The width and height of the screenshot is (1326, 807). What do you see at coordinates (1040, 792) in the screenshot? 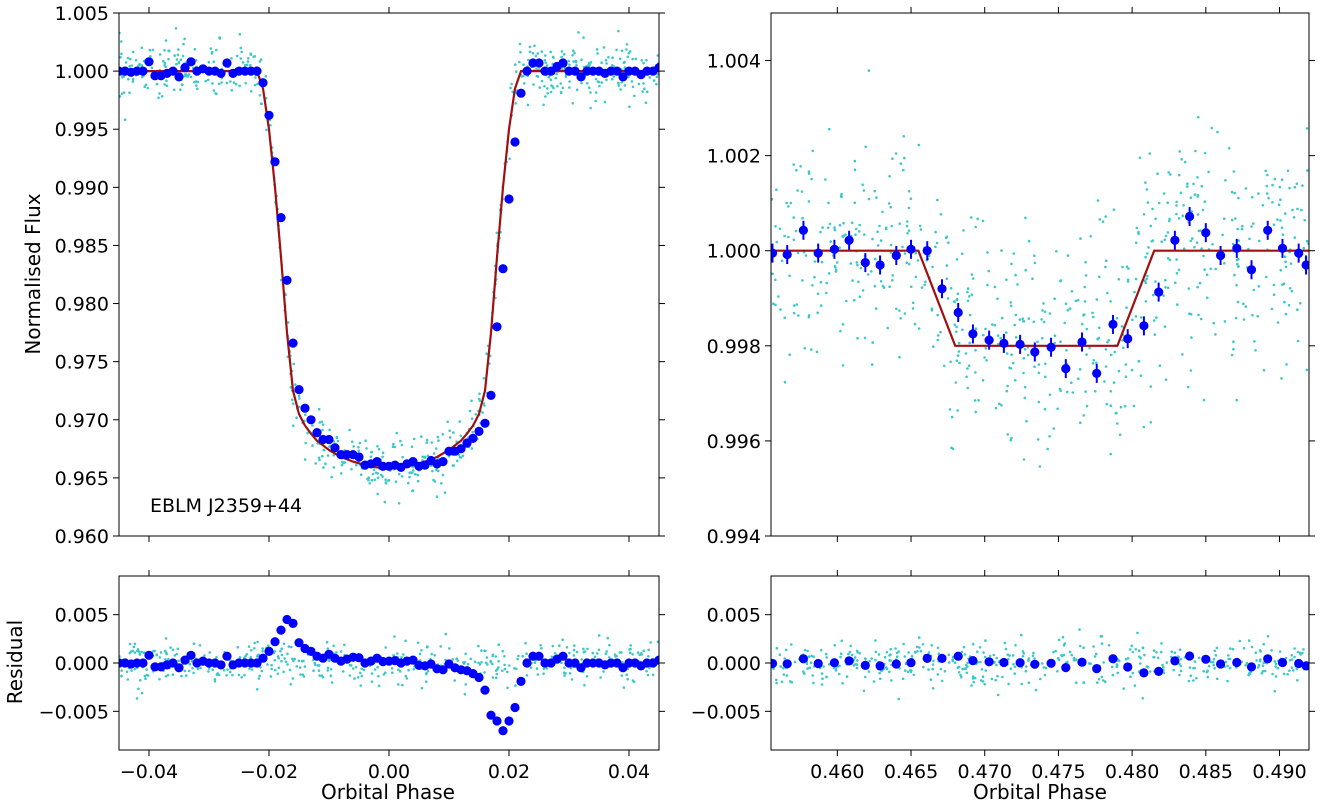
I see `xlabel-right: Orbital Phase` at bounding box center [1040, 792].